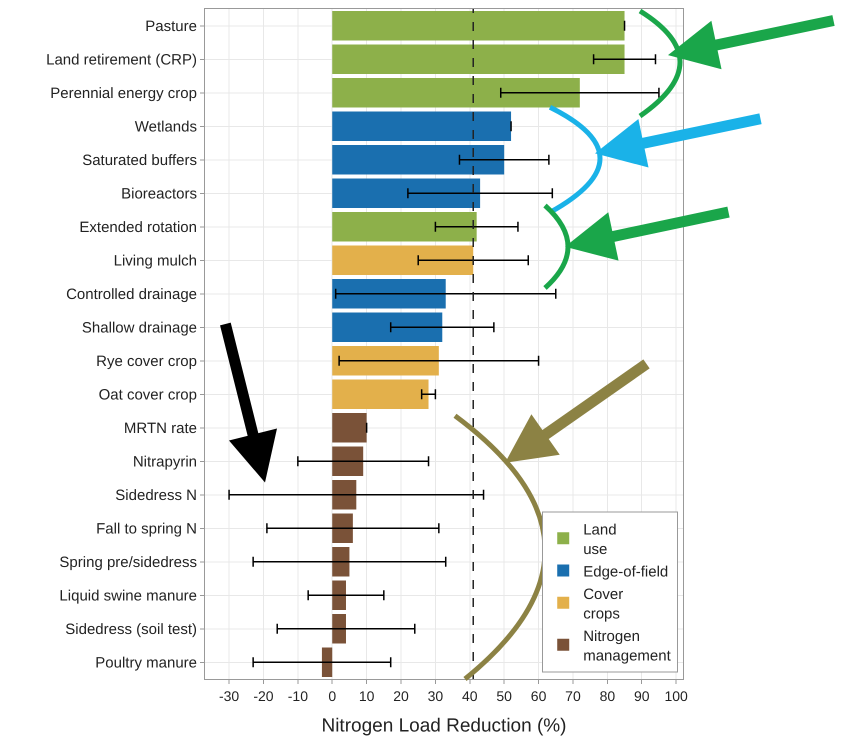  Describe the element at coordinates (123, 93) in the screenshot. I see `y-tick-label: Perennial energy crop` at that location.